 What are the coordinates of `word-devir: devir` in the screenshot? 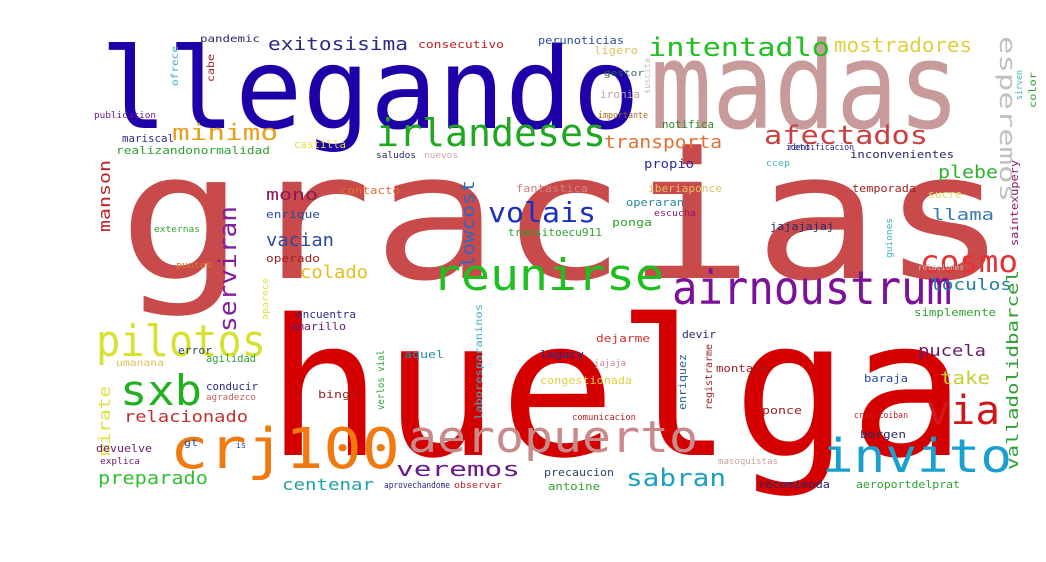 It's located at (699, 334).